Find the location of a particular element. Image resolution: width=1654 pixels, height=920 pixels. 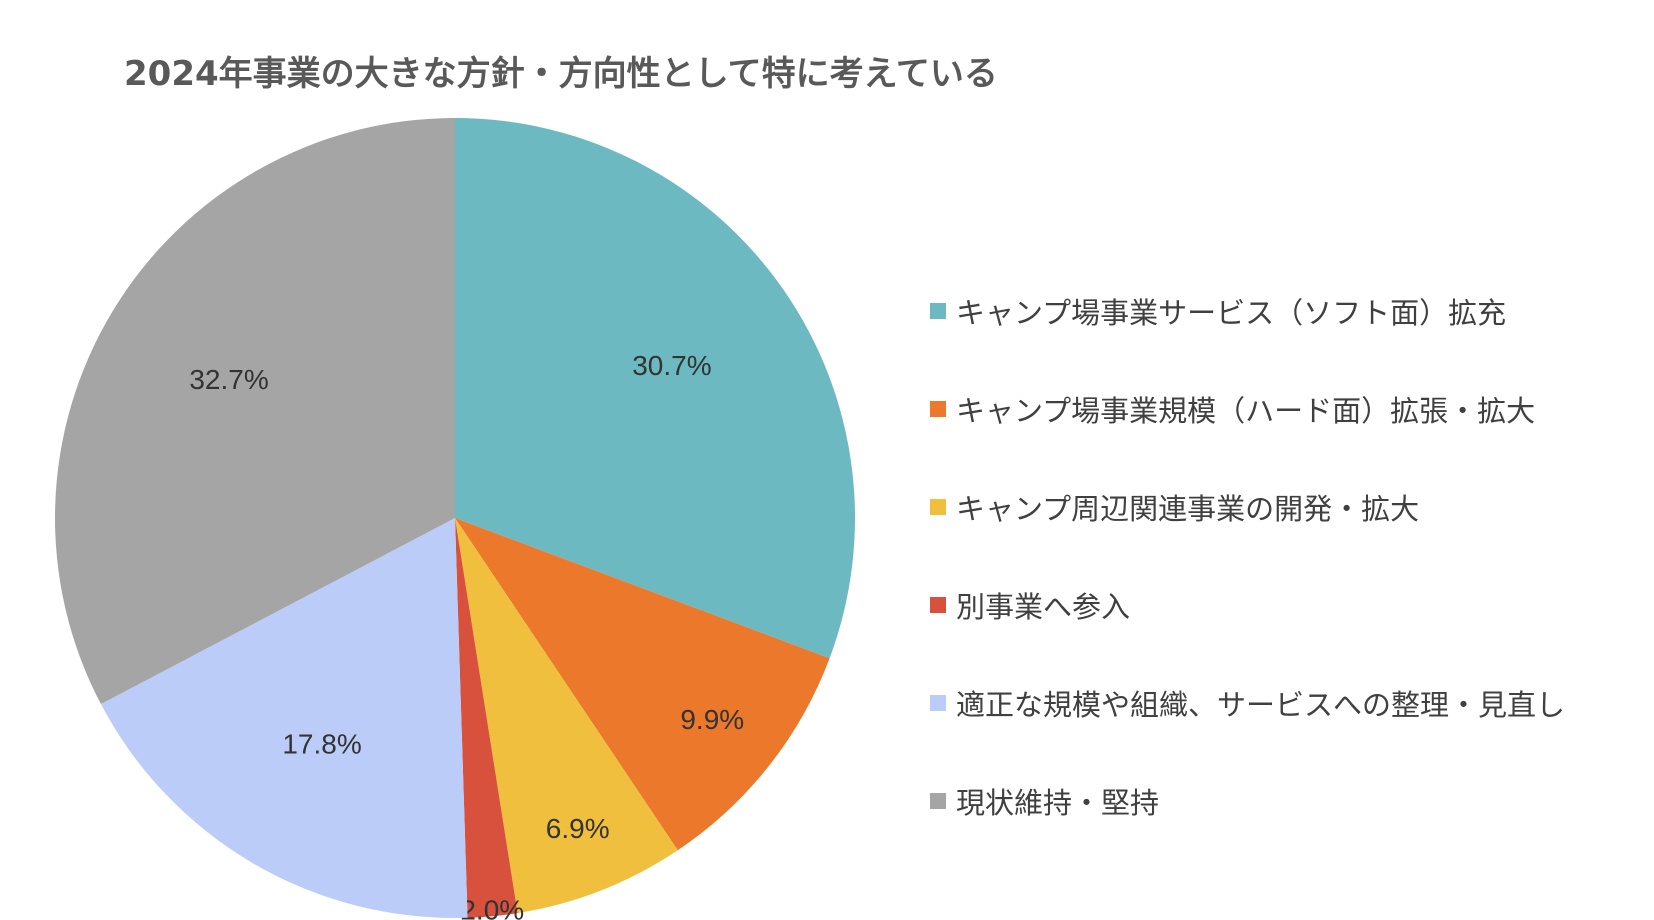

legend-item: キャンプ周辺関連事業の開発・拡大 is located at coordinates (1247, 507).